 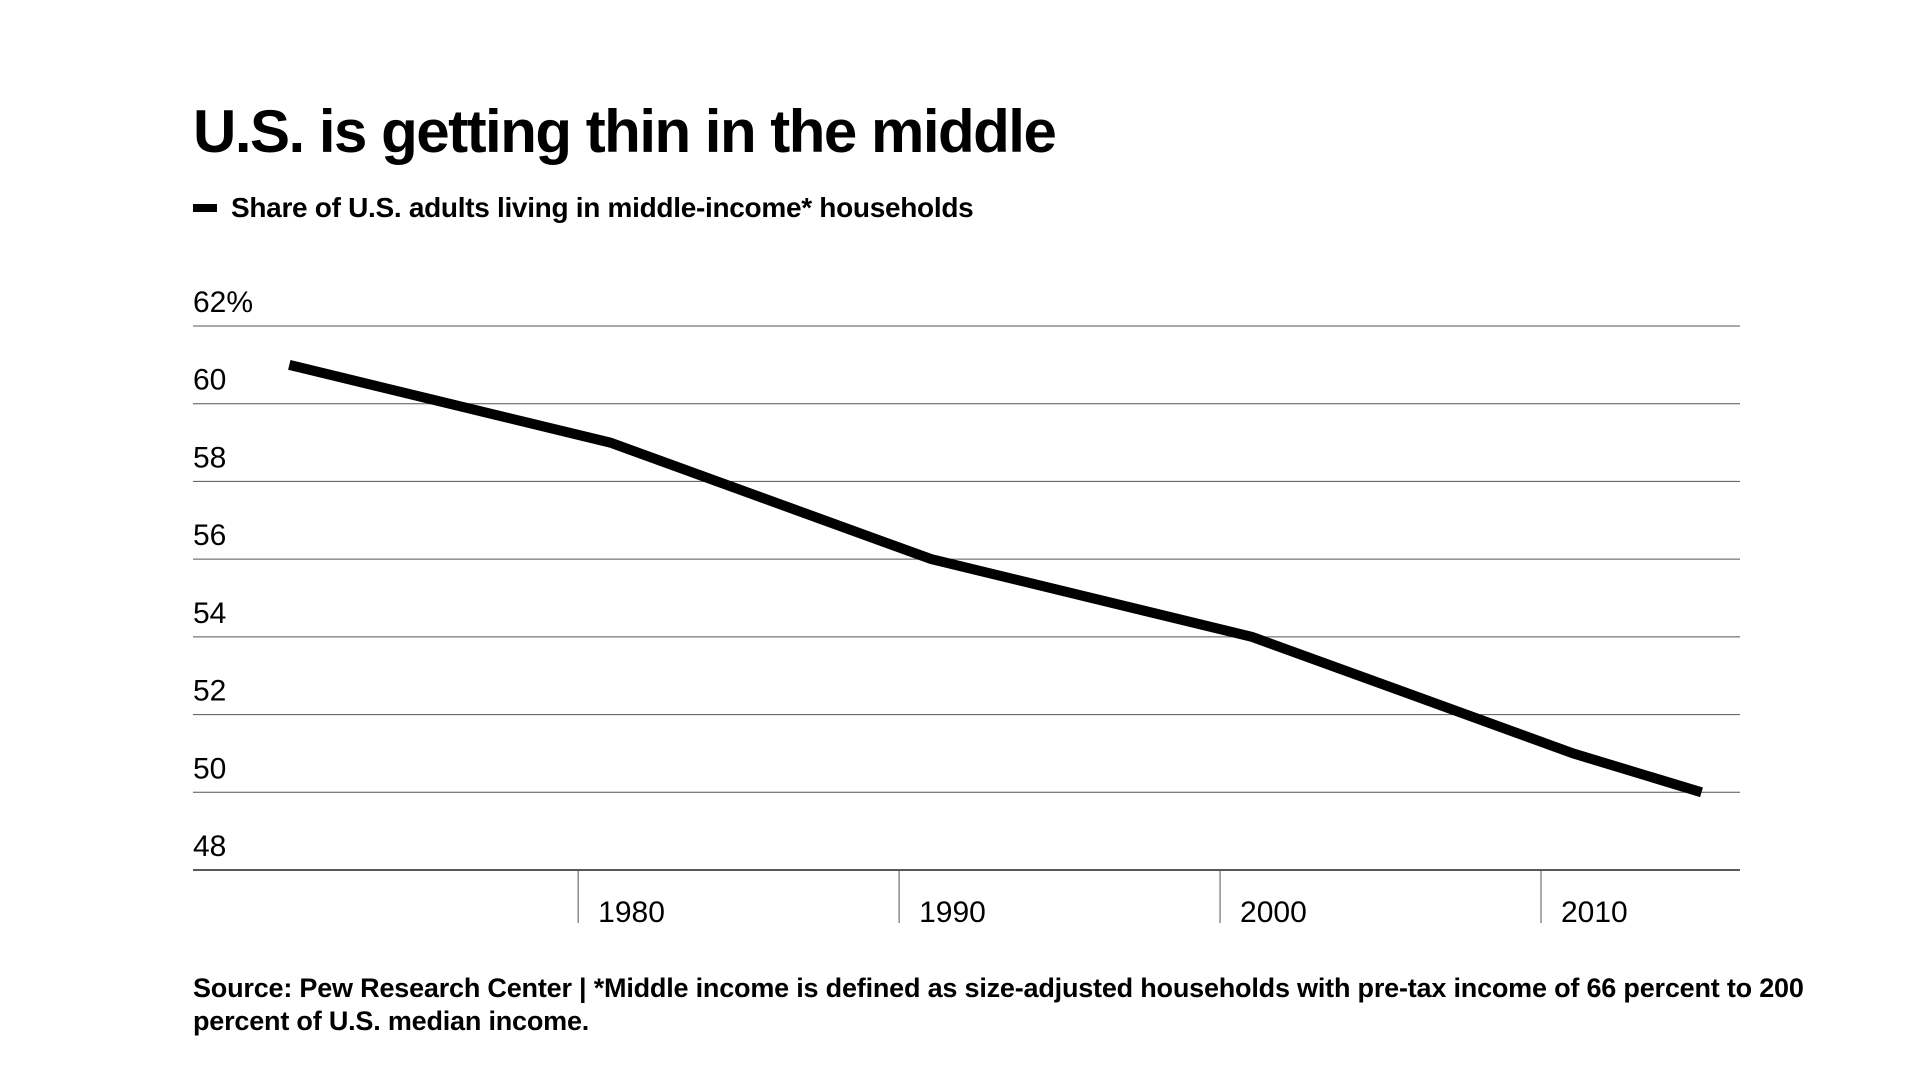 What do you see at coordinates (209, 846) in the screenshot?
I see `y-tick-label: 48` at bounding box center [209, 846].